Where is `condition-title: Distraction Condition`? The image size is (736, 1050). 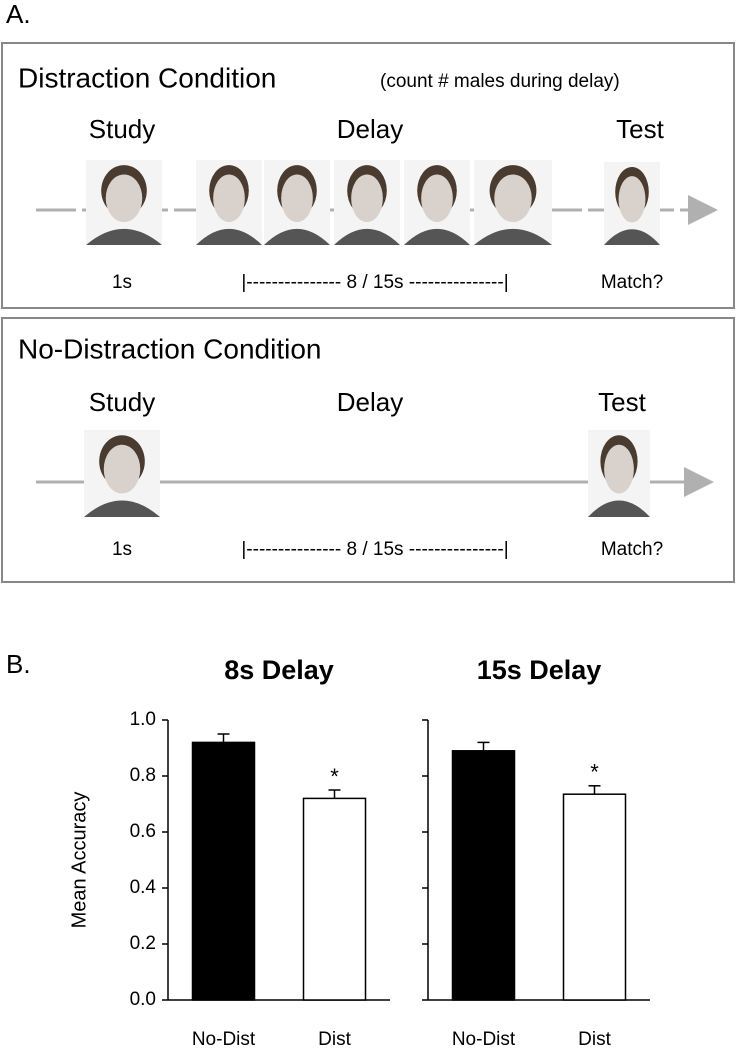 condition-title: Distraction Condition is located at coordinates (147, 77).